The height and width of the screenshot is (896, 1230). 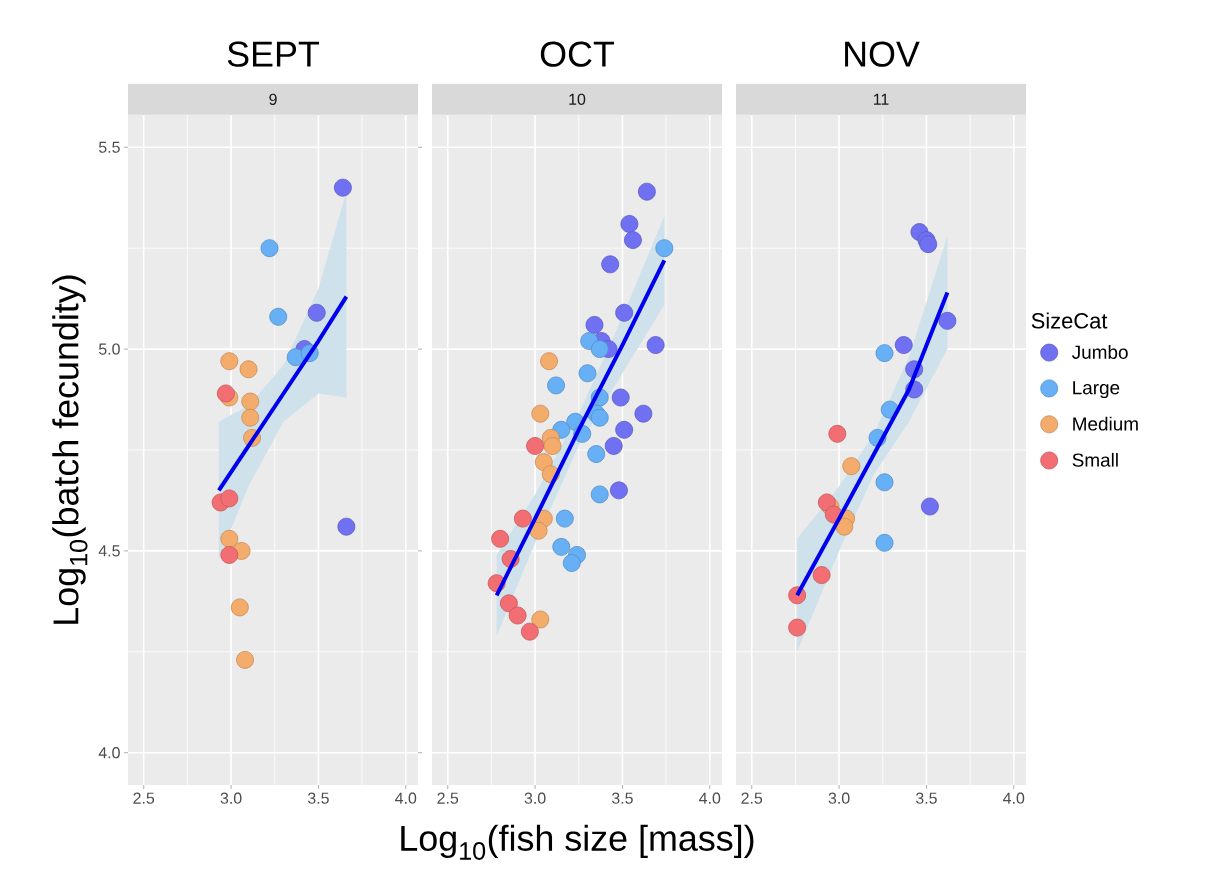 I want to click on y-tick-label: 5.5, so click(x=109, y=147).